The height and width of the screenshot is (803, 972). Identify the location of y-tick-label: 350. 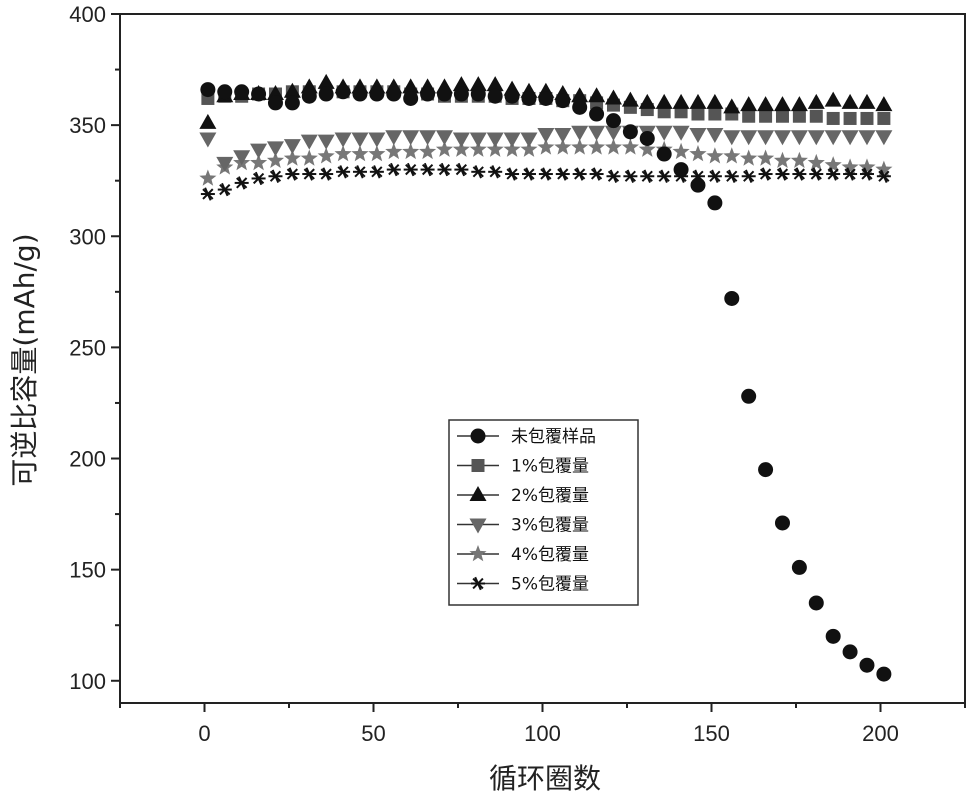
(87, 125).